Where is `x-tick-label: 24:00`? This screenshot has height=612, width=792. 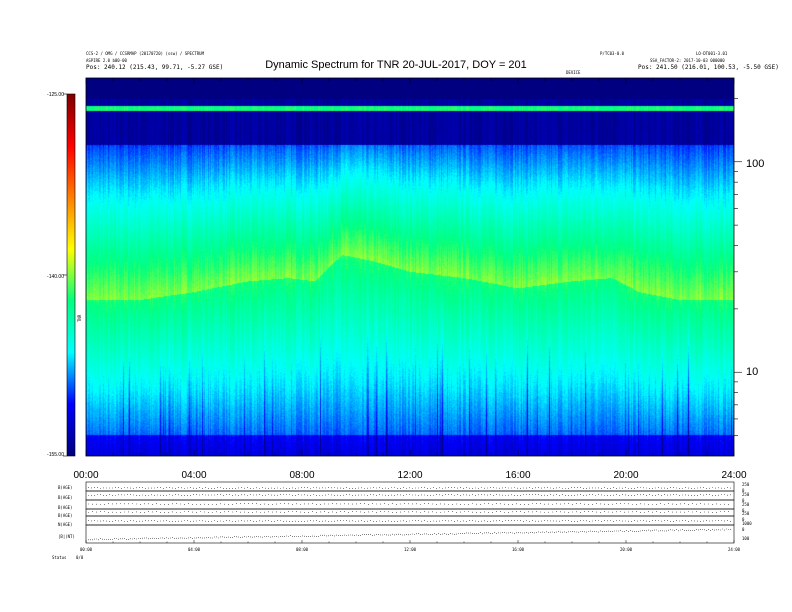
x-tick-label: 24:00 is located at coordinates (734, 475).